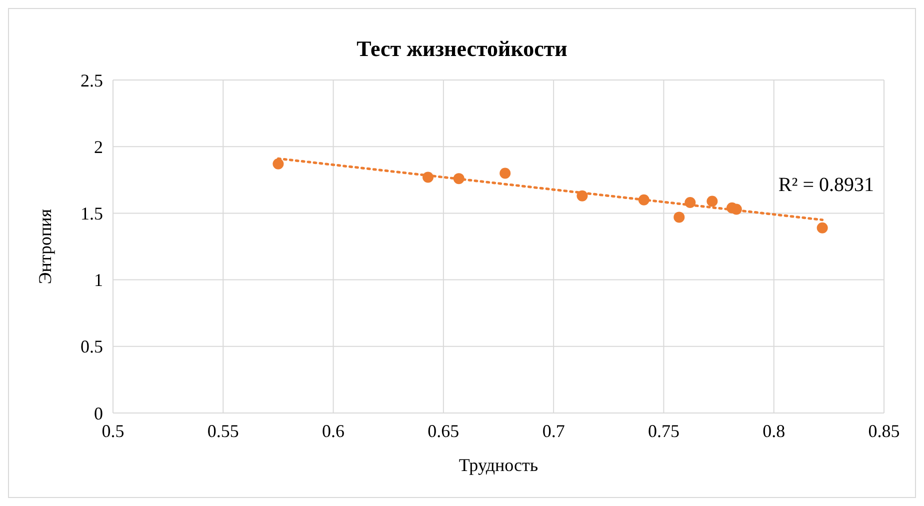  I want to click on y-tick-label: 1.5, so click(91, 214).